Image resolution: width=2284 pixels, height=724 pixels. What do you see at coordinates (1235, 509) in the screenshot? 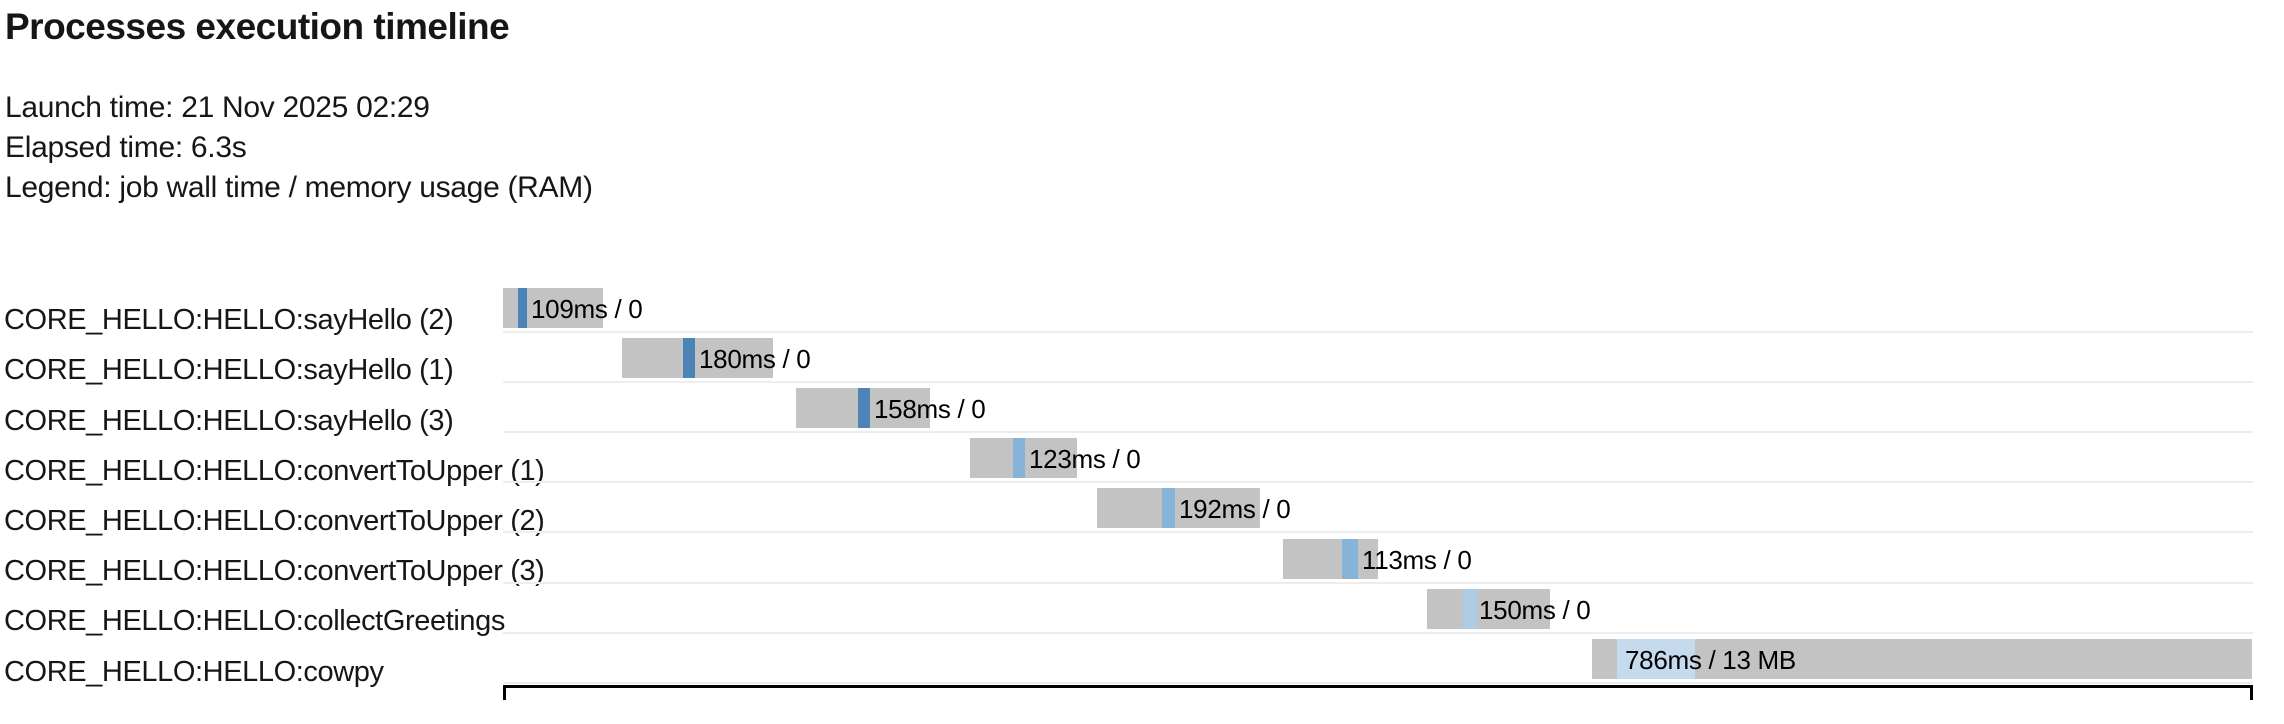
I see `task-bar-label: 192ms / 0` at bounding box center [1235, 509].